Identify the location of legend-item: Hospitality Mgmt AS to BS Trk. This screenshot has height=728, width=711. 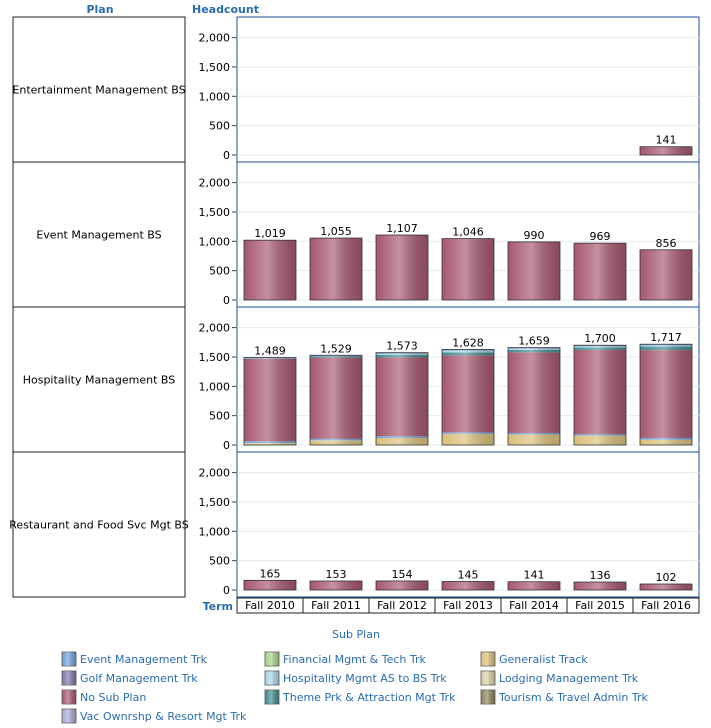
(355, 678).